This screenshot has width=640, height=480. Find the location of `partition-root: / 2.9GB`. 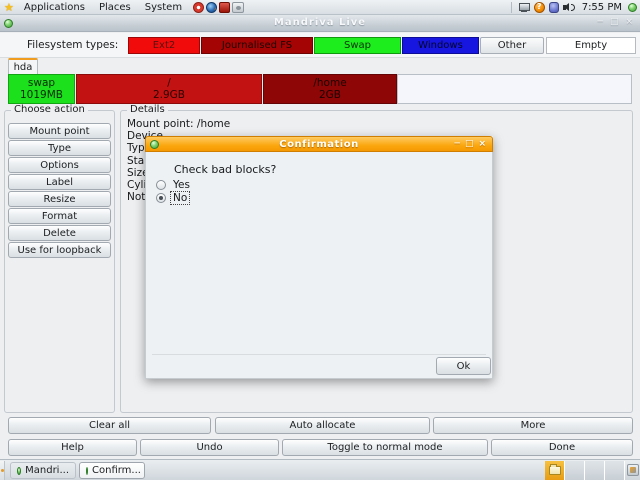

partition-root: / 2.9GB is located at coordinates (169, 89).